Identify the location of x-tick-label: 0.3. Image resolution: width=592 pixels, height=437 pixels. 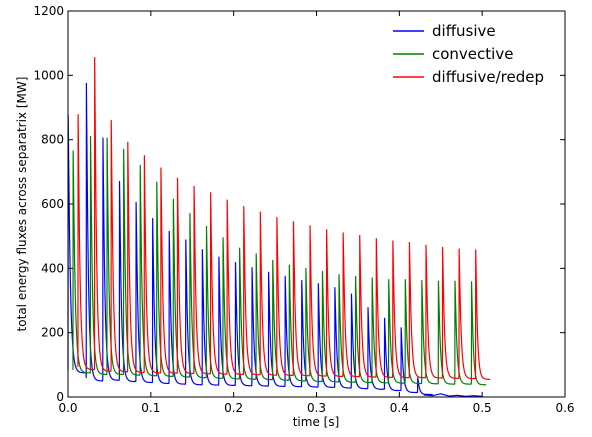
(316, 408).